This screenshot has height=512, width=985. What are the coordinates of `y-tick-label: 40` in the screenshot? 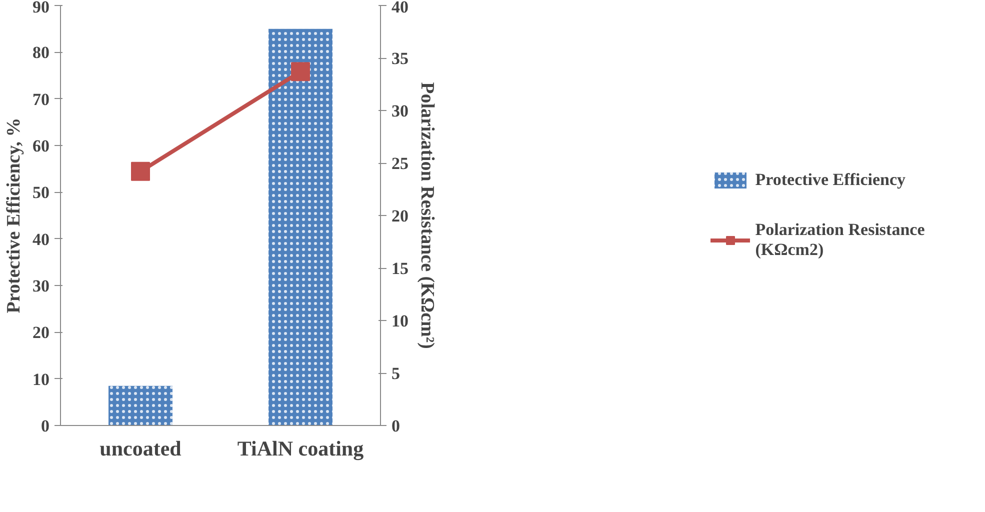 It's located at (41, 239).